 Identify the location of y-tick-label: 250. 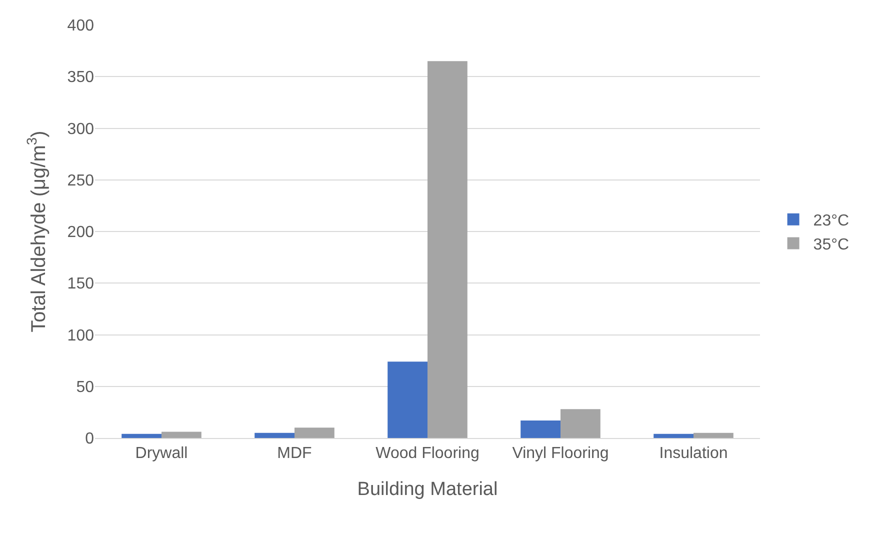
(80, 181).